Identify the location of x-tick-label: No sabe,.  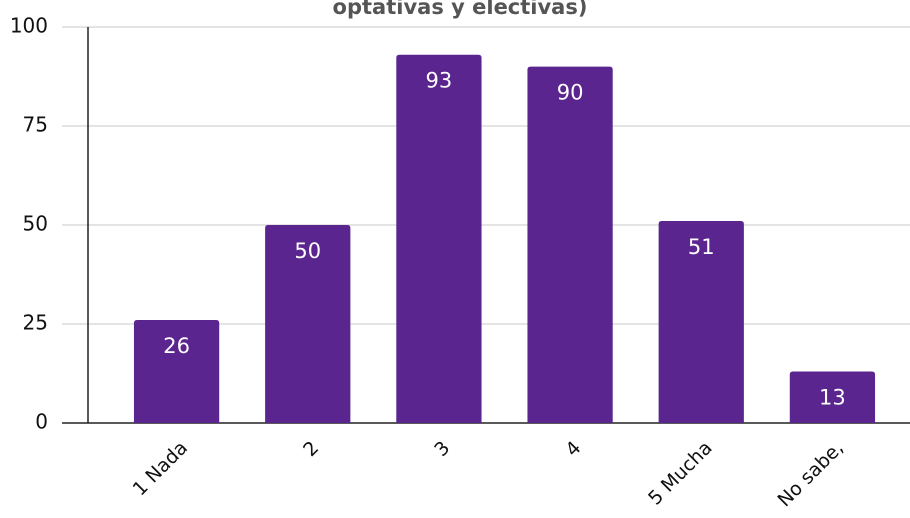
(810, 474).